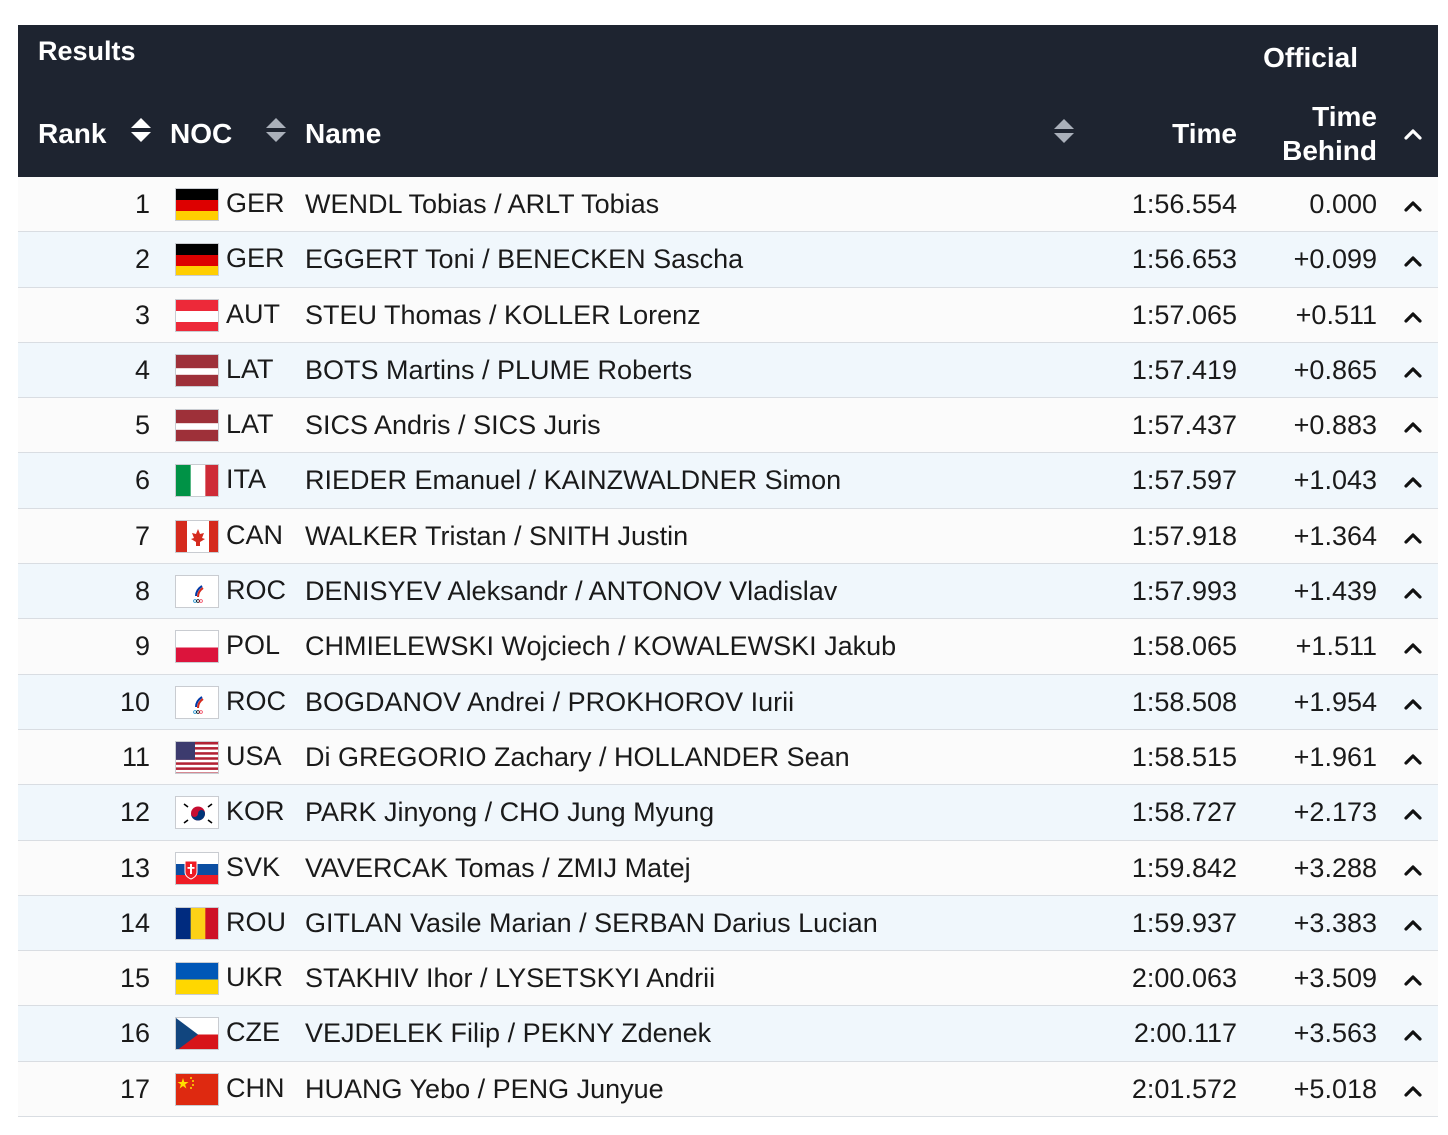  What do you see at coordinates (497, 535) in the screenshot?
I see `athlete-names-cell: WALKER Tristan / SNITH Justin` at bounding box center [497, 535].